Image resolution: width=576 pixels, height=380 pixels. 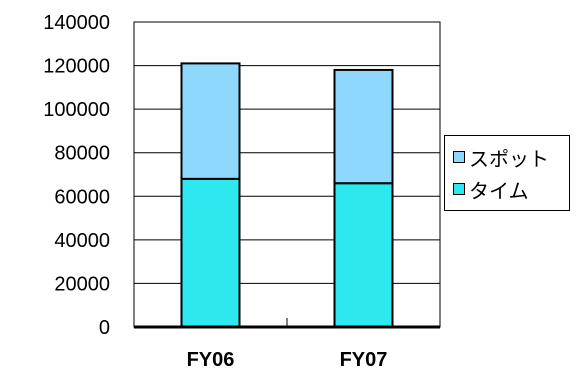 I want to click on x-category-label: FY06, so click(x=211, y=360).